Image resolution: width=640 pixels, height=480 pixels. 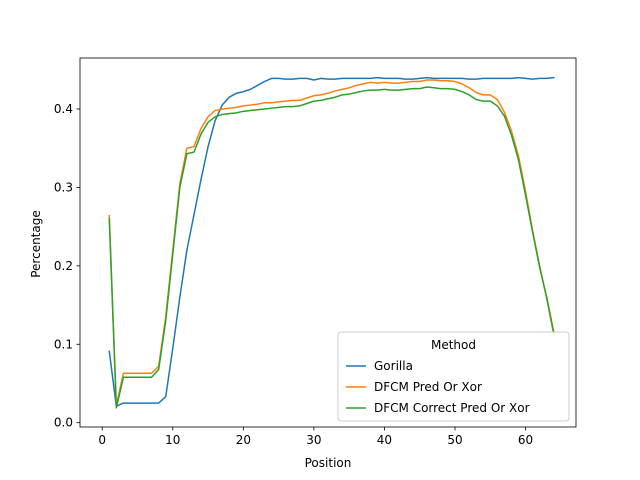 What do you see at coordinates (453, 345) in the screenshot?
I see `legend-title: Method` at bounding box center [453, 345].